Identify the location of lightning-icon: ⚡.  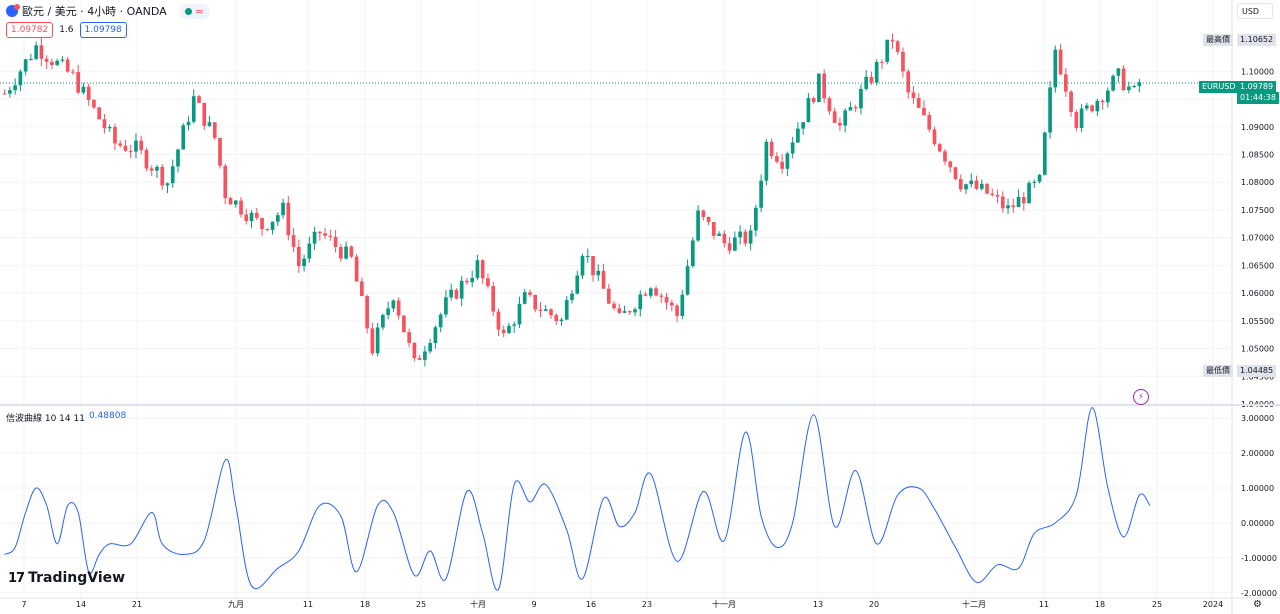
(1141, 397).